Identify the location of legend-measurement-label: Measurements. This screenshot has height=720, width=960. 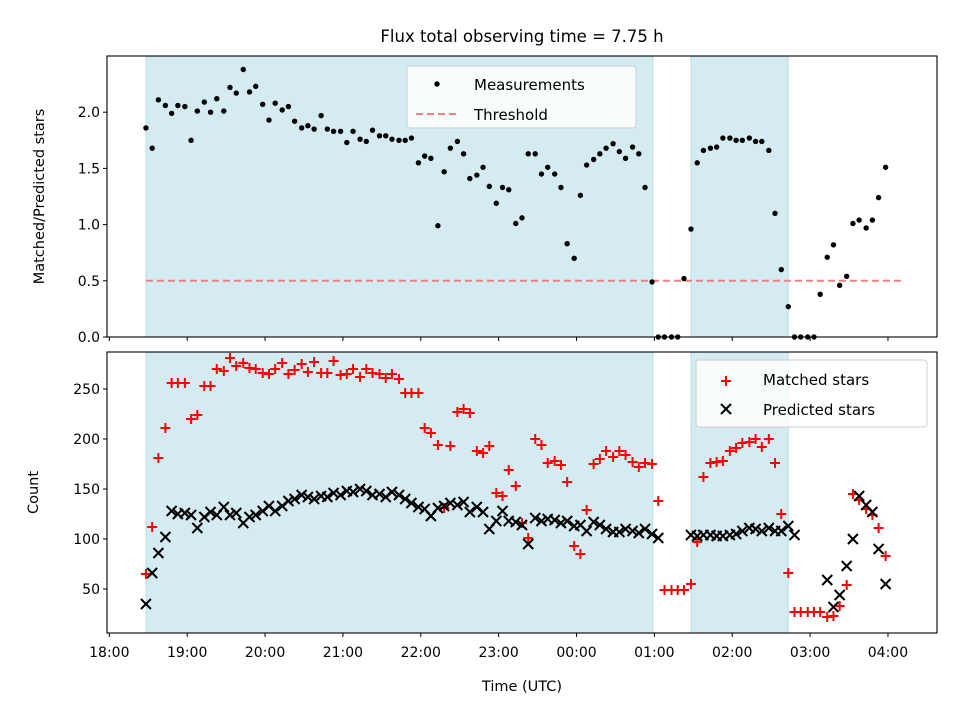
(529, 85).